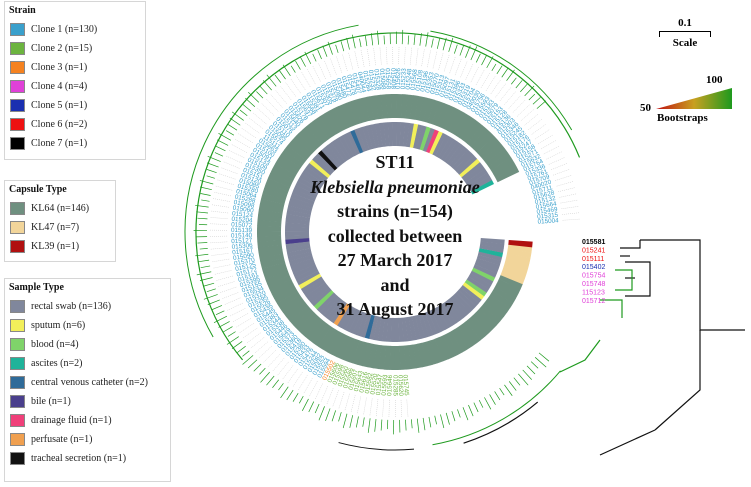  What do you see at coordinates (496, 408) in the screenshot?
I see `branch-arc` at bounding box center [496, 408].